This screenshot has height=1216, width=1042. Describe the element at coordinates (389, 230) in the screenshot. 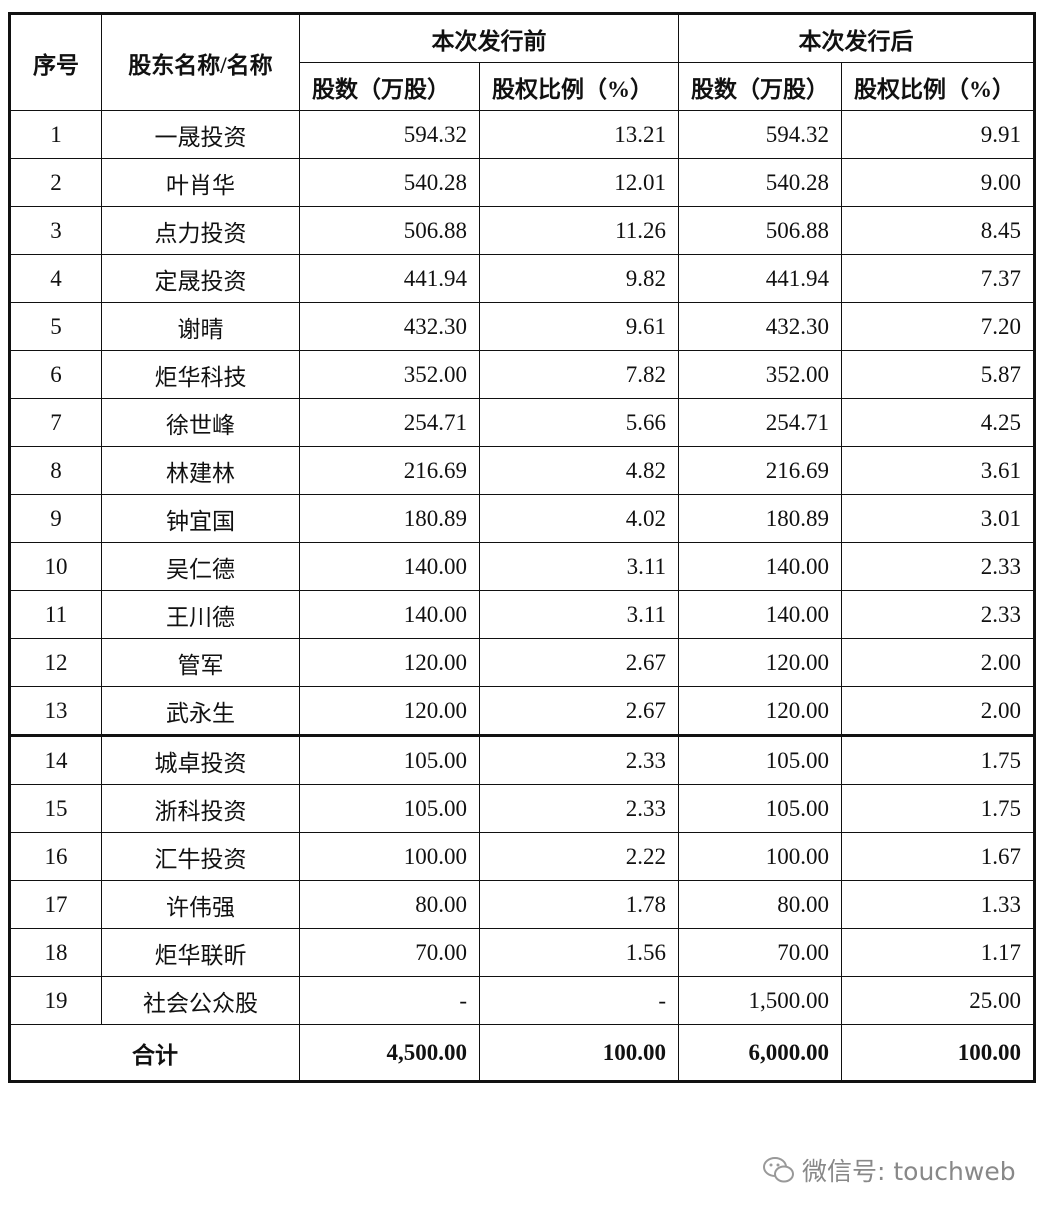

I see `table-cell: 506.88` at that location.